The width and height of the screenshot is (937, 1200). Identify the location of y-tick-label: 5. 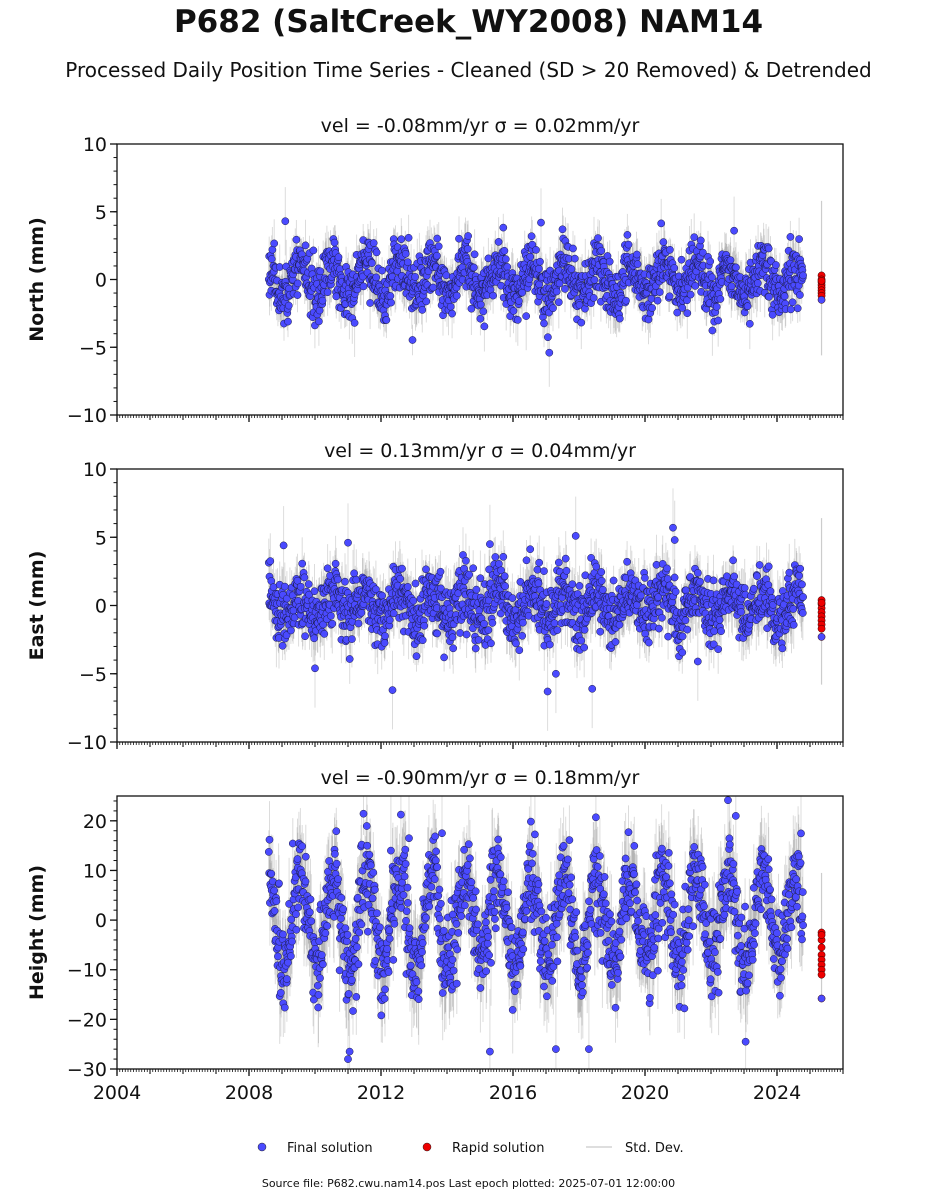
(101, 213).